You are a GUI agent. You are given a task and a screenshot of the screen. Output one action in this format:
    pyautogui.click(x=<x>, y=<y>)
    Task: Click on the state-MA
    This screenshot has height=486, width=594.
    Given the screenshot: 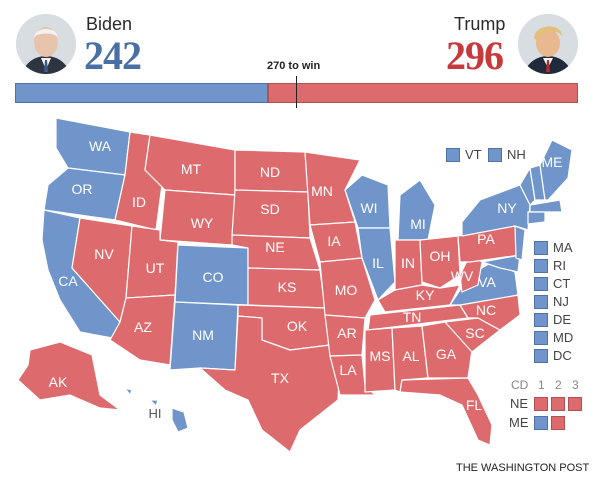 What is the action you would take?
    pyautogui.click(x=546, y=206)
    